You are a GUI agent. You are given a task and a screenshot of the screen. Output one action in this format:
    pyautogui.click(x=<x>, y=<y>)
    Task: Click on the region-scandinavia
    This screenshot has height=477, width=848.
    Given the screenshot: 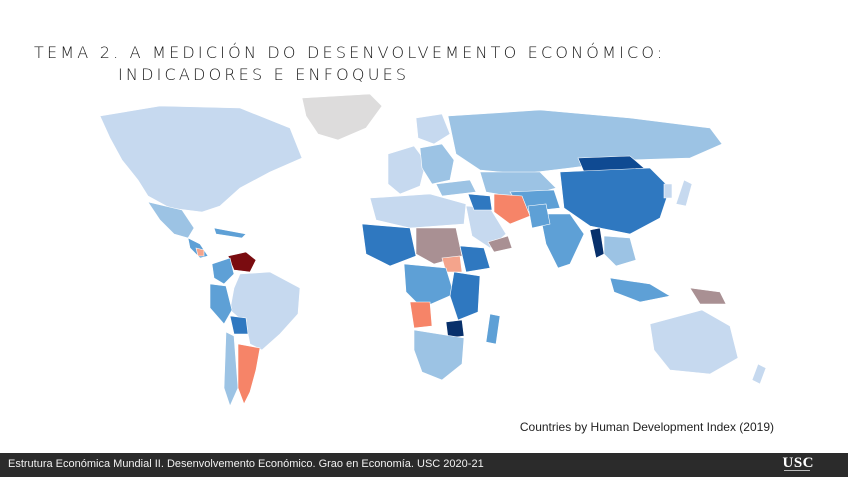 What is the action you would take?
    pyautogui.click(x=433, y=129)
    